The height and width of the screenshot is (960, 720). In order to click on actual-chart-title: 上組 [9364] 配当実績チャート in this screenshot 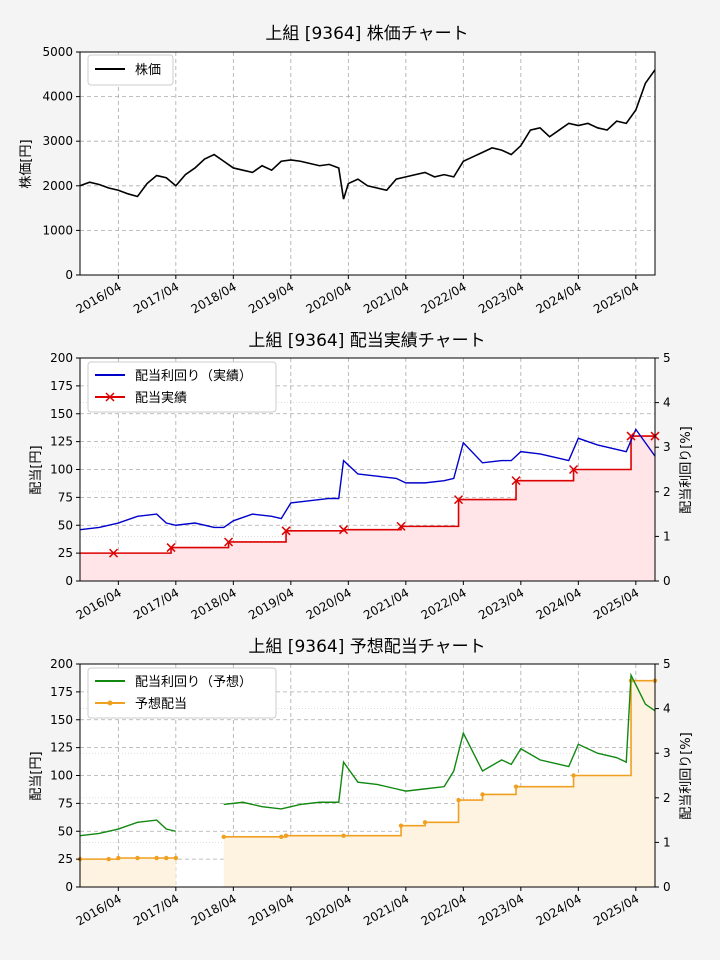, I will do `click(366, 341)`.